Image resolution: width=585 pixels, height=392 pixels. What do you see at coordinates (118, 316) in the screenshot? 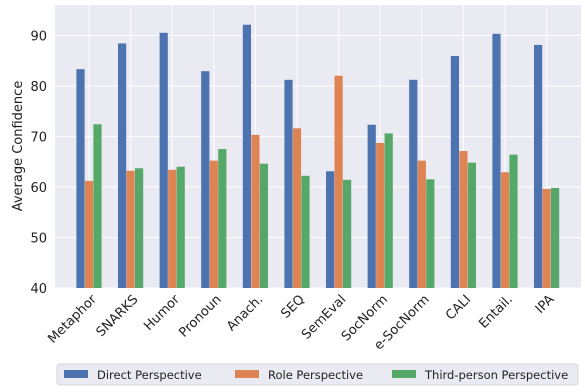
I see `x-tick-label: SNARKS` at bounding box center [118, 316].